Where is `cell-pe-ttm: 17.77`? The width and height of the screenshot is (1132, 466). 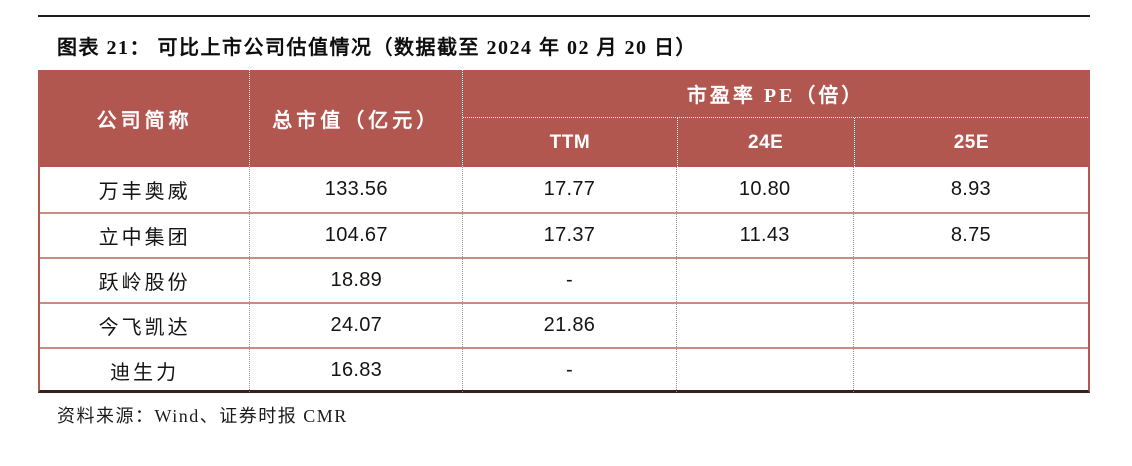 cell-pe-ttm: 17.77 is located at coordinates (570, 189).